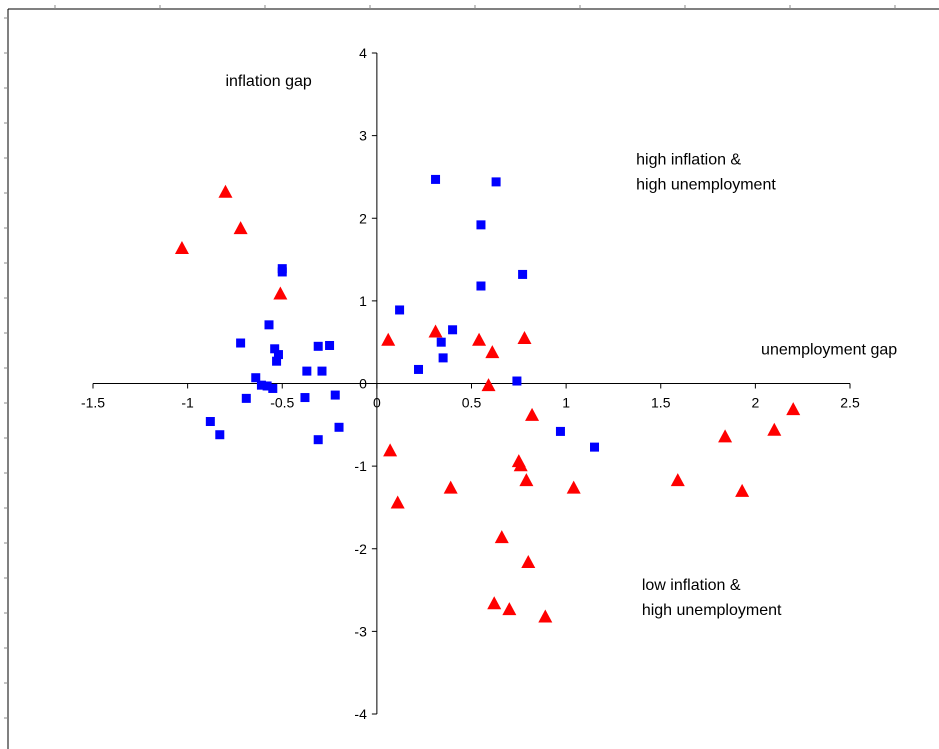  I want to click on x-tick-label: -1, so click(187, 403).